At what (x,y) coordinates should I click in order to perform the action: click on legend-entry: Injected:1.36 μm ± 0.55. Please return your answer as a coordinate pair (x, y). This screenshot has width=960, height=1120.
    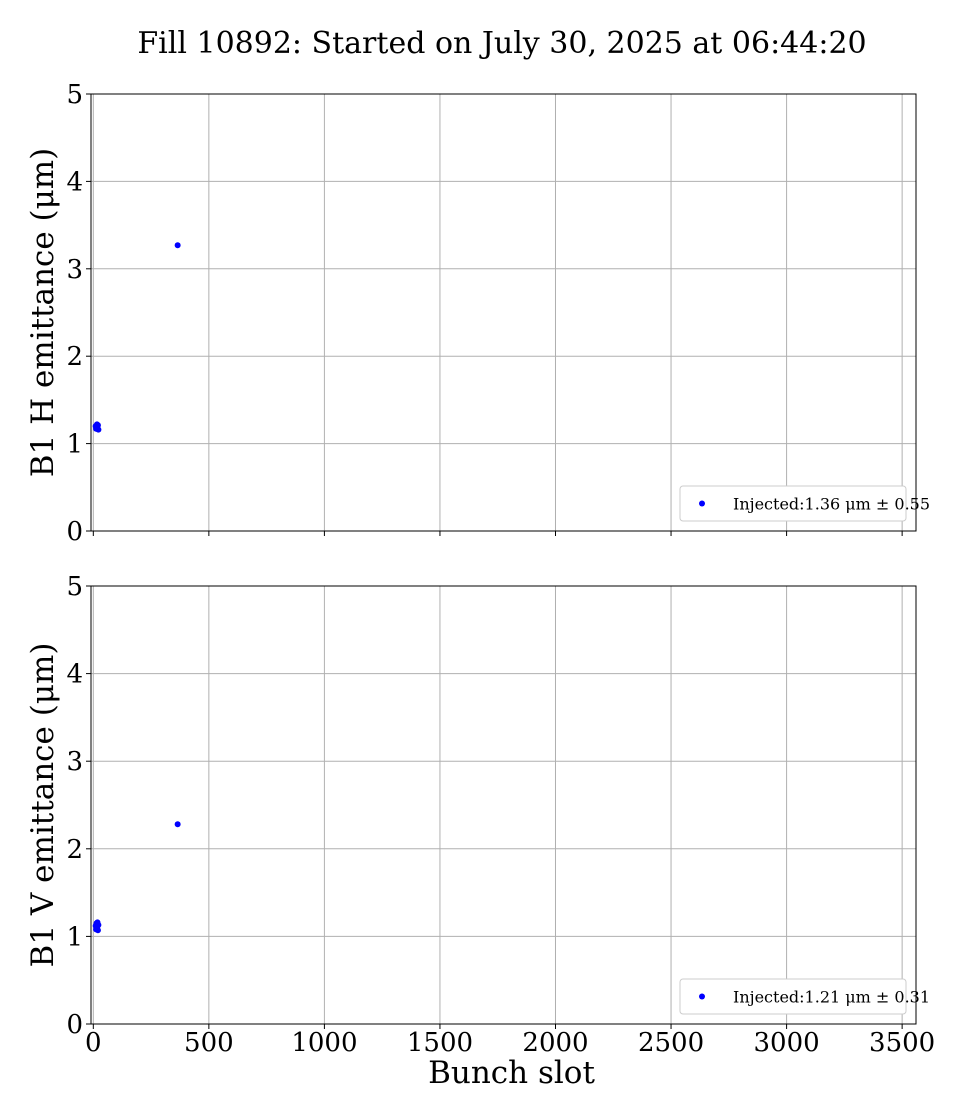
    Looking at the image, I should click on (831, 504).